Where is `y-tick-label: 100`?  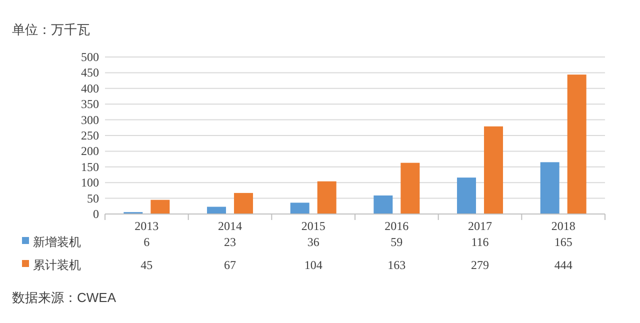 y-tick-label: 100 is located at coordinates (90, 183).